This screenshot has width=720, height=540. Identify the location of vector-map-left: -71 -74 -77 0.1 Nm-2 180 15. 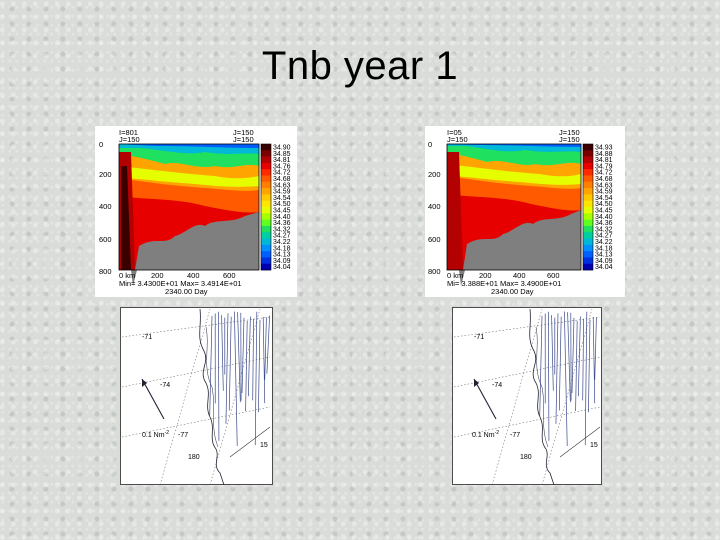
(196, 396).